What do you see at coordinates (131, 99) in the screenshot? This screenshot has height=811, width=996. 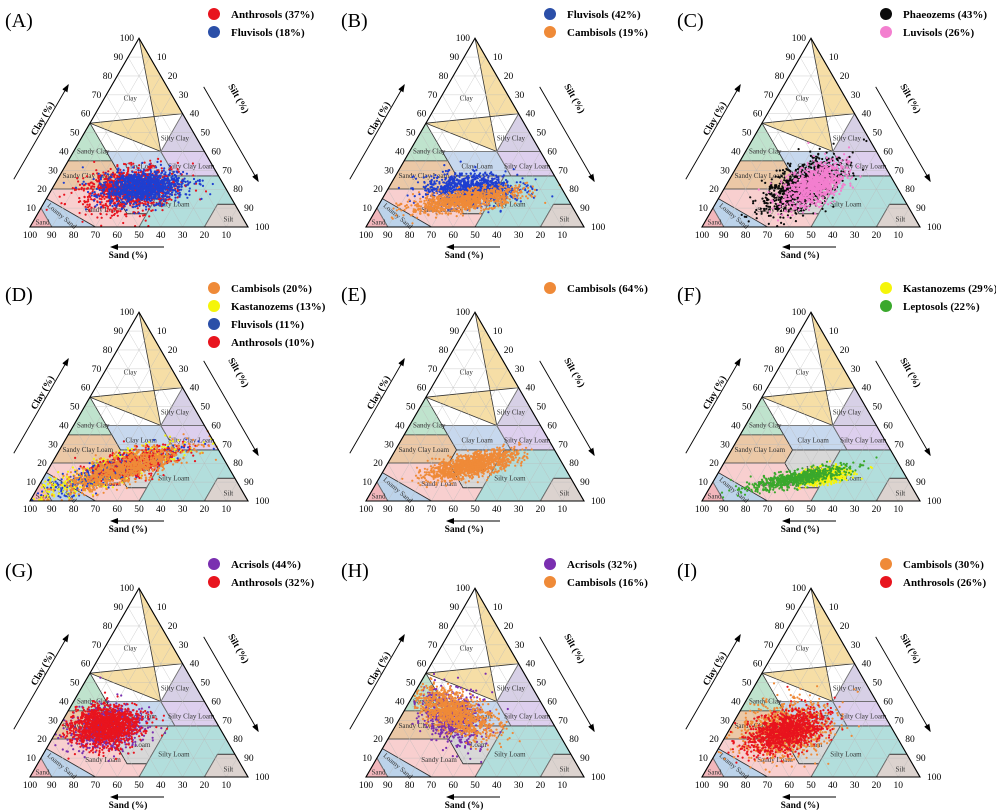 I see `region-label-clay: Clay` at bounding box center [131, 99].